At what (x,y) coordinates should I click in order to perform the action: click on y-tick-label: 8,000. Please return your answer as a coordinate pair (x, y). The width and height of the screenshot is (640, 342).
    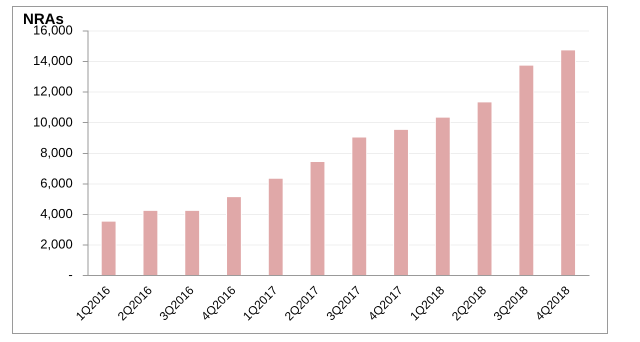
    Looking at the image, I should click on (56, 152).